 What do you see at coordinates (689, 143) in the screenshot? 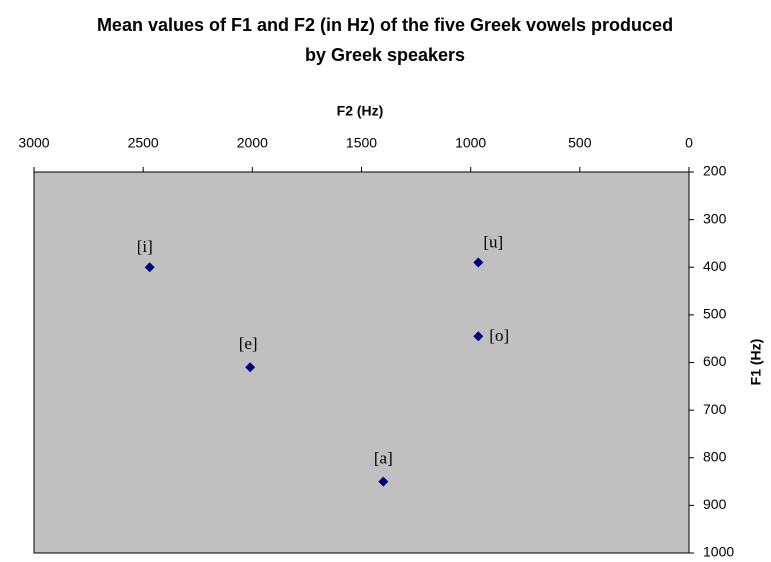
I see `x-tick-label: 0` at bounding box center [689, 143].